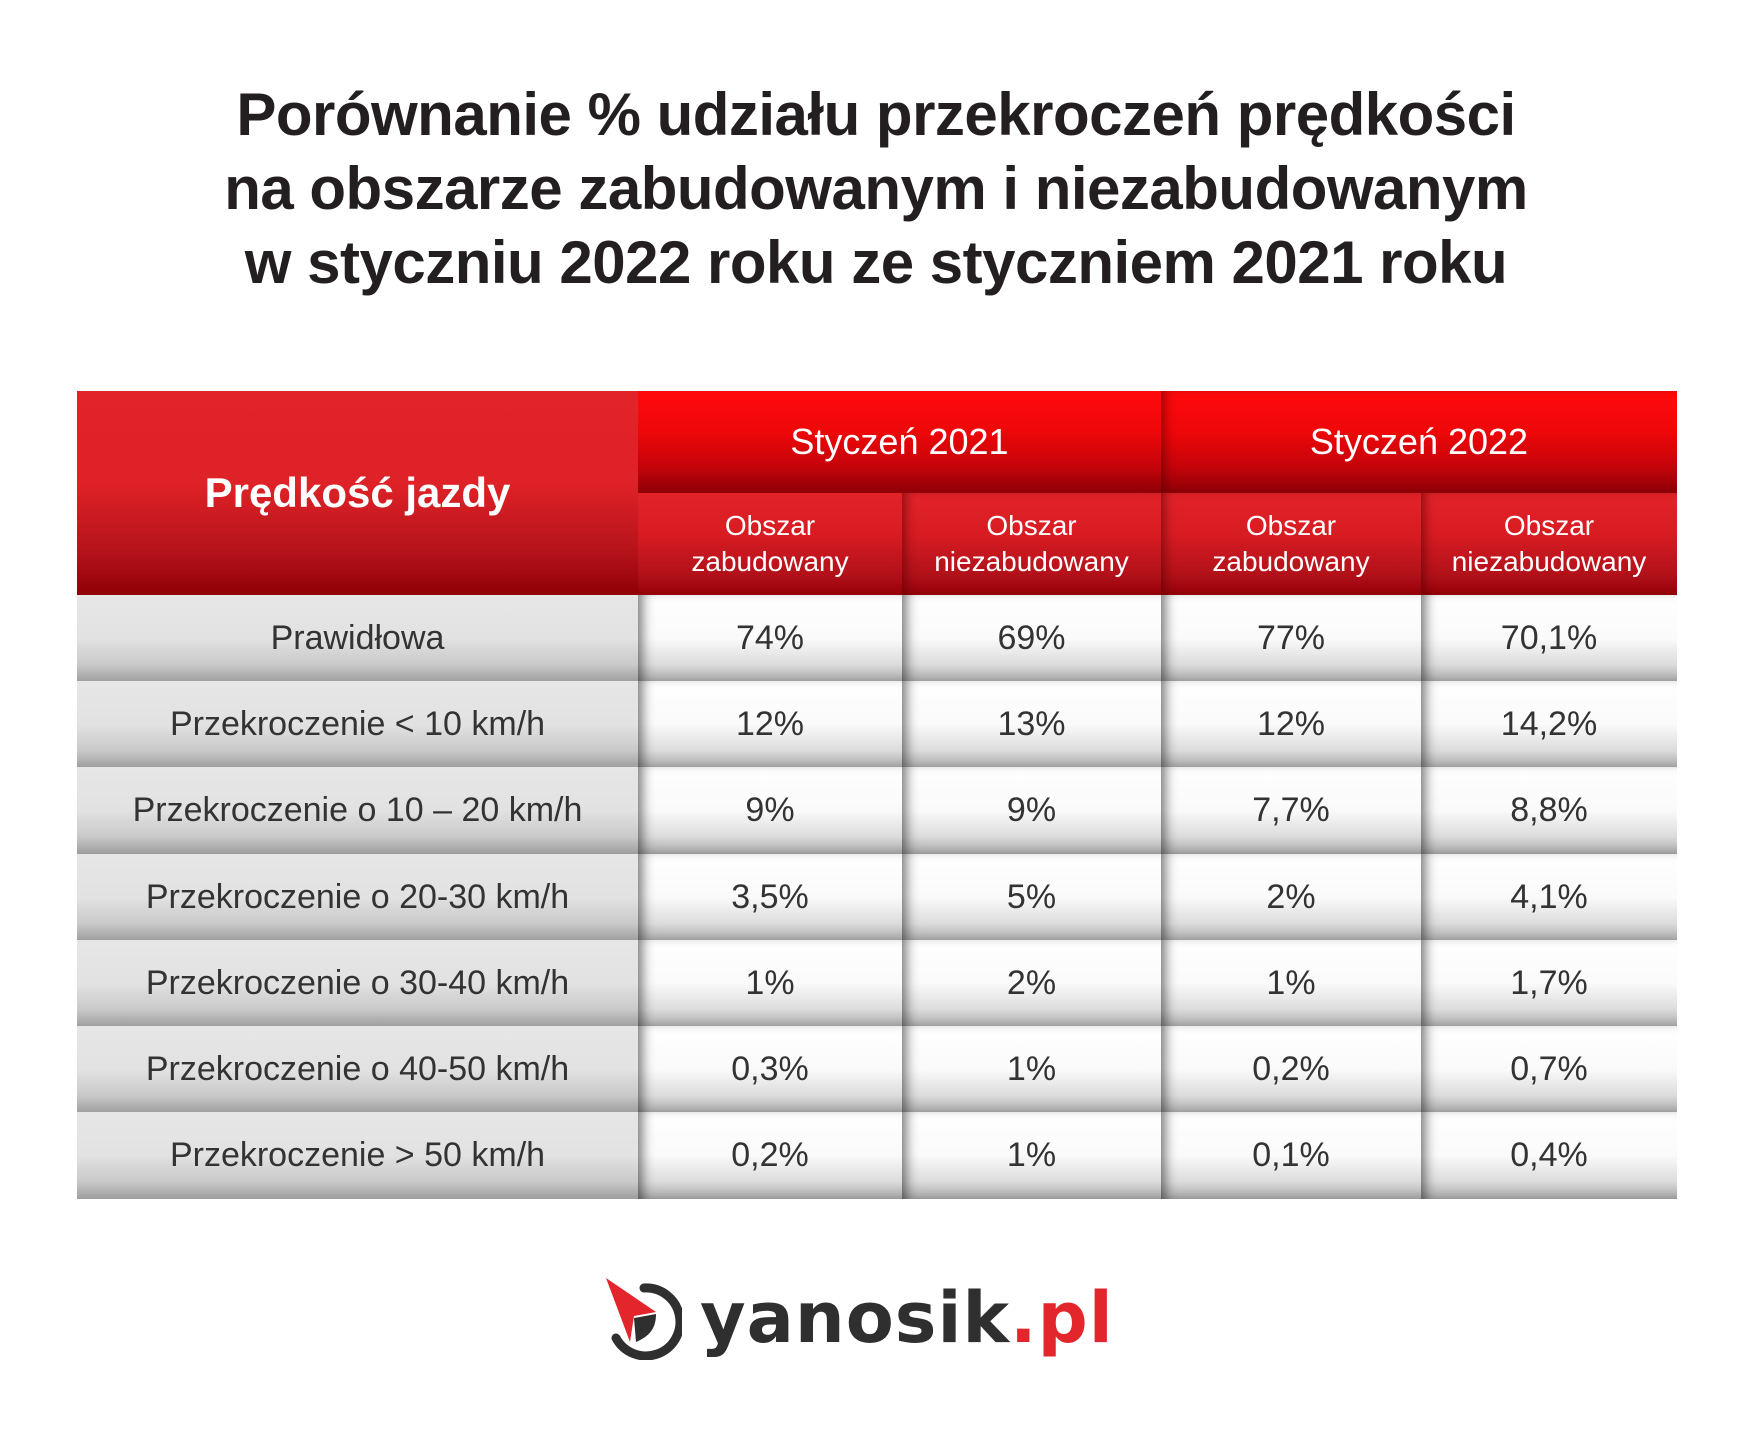 This screenshot has width=1752, height=1430. I want to click on value-cell: 0,7%, so click(1549, 1069).